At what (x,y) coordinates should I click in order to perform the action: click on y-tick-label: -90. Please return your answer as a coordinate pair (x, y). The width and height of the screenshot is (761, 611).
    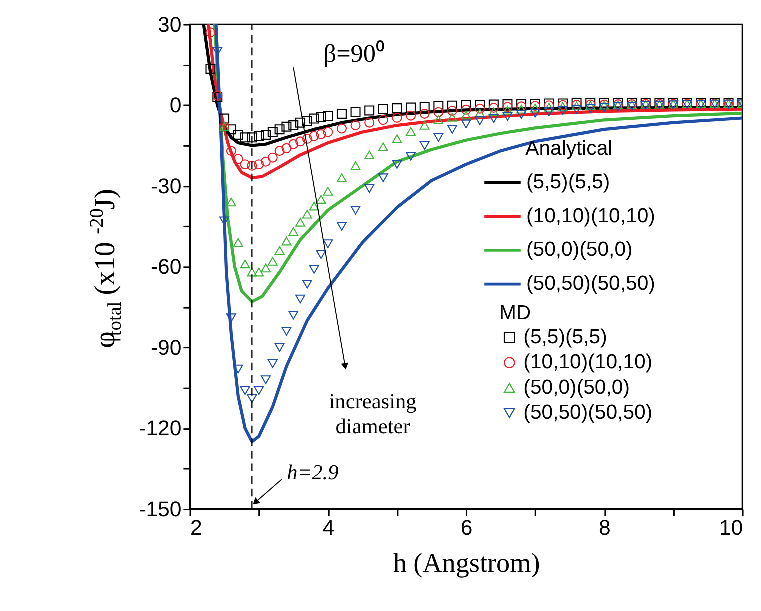
    Looking at the image, I should click on (166, 348).